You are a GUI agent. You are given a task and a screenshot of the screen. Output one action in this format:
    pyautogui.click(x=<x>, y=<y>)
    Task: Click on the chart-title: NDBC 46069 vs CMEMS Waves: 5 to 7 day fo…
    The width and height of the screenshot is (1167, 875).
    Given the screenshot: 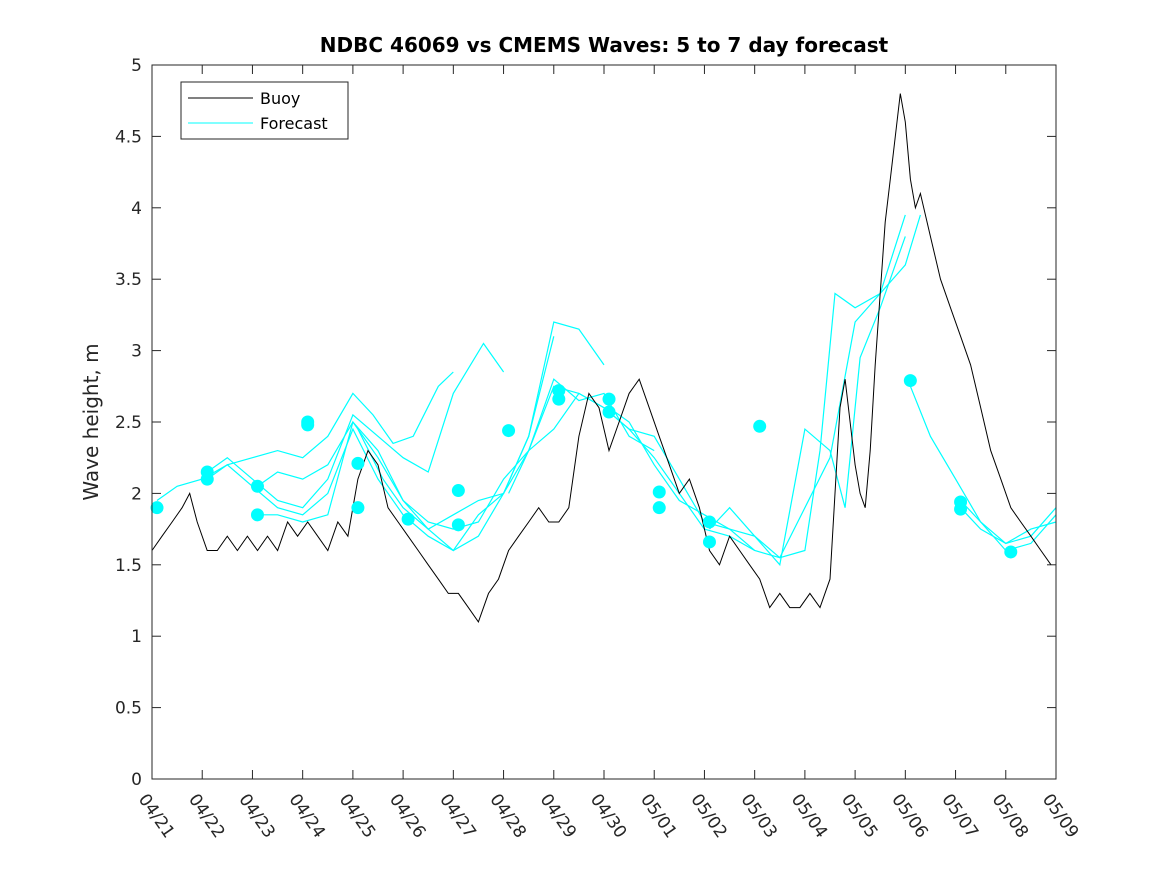 What is the action you would take?
    pyautogui.click(x=604, y=45)
    